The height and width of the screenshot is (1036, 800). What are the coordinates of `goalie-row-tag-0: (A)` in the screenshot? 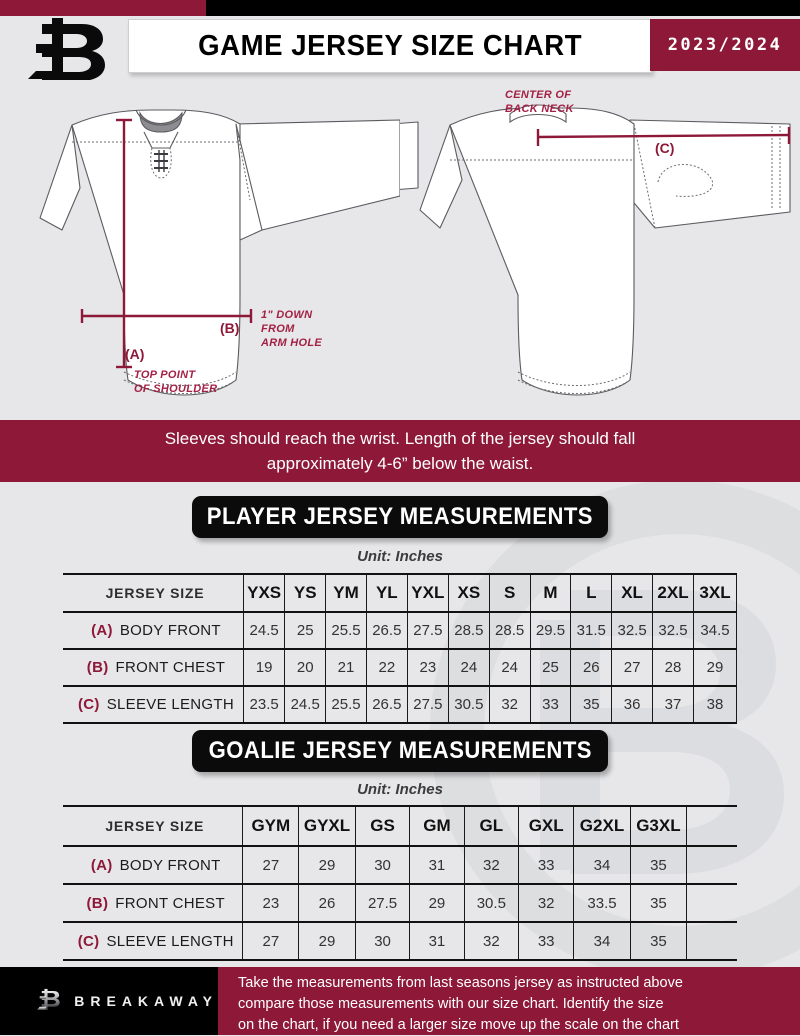 It's located at (101, 865).